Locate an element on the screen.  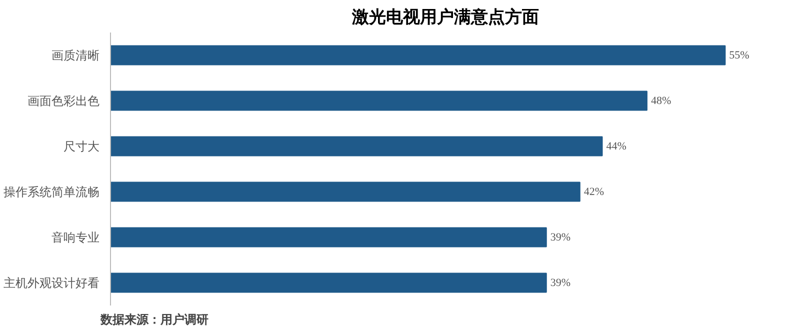
y-tick-label: 音响专业 is located at coordinates (76, 237).